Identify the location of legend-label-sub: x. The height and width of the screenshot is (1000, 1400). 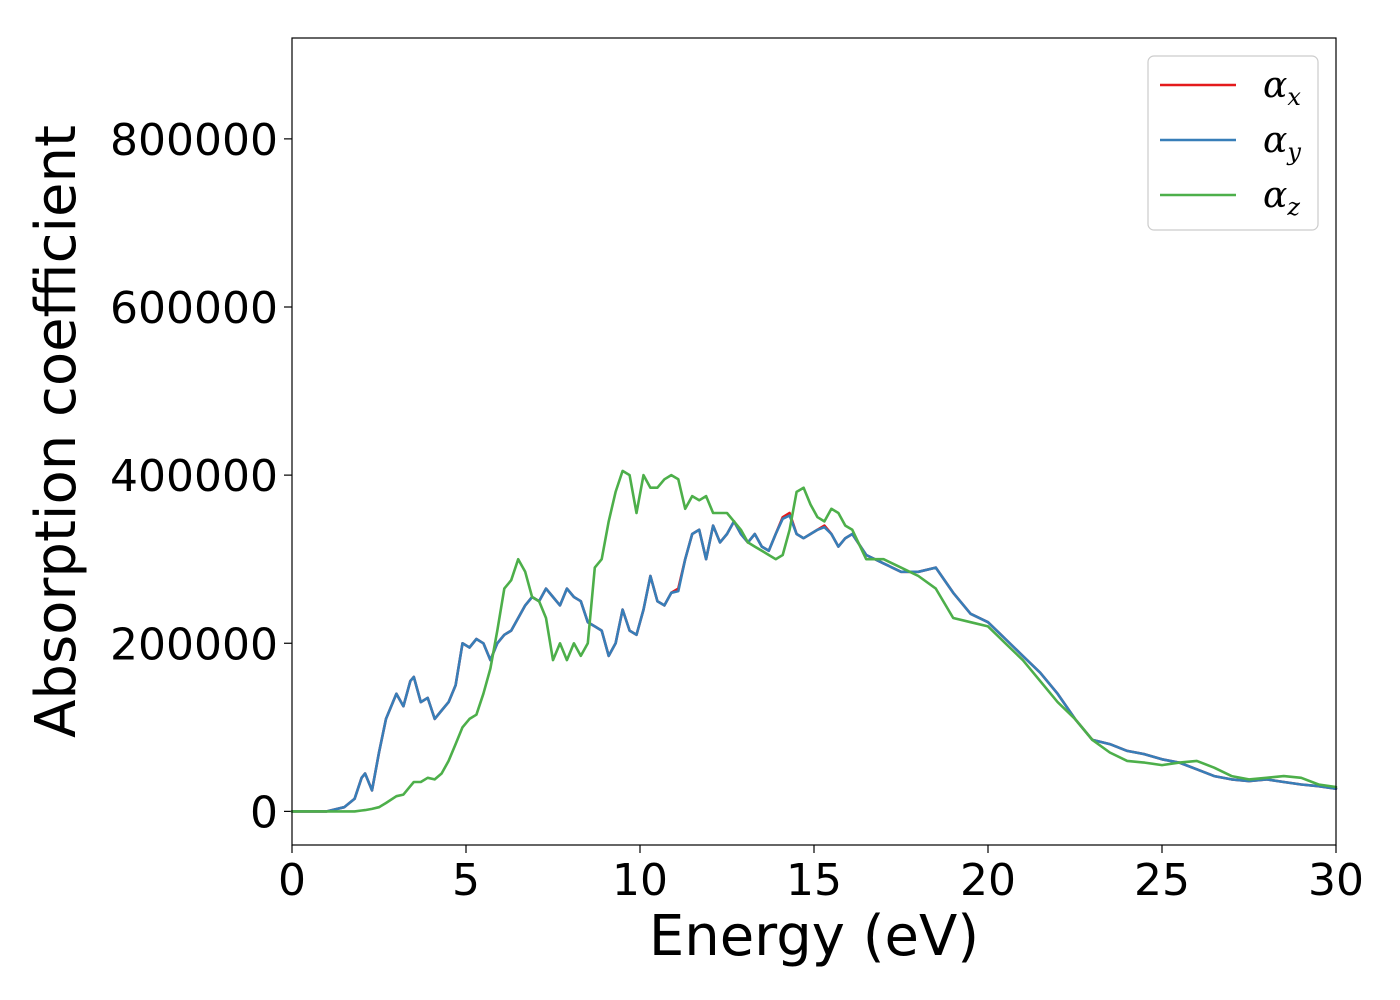
(1294, 97).